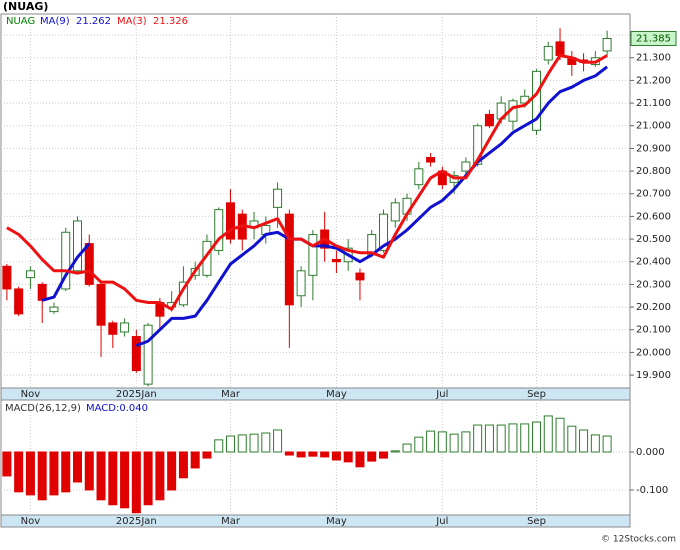 The width and height of the screenshot is (680, 550). I want to click on y-tick-label: 20.200, so click(653, 307).